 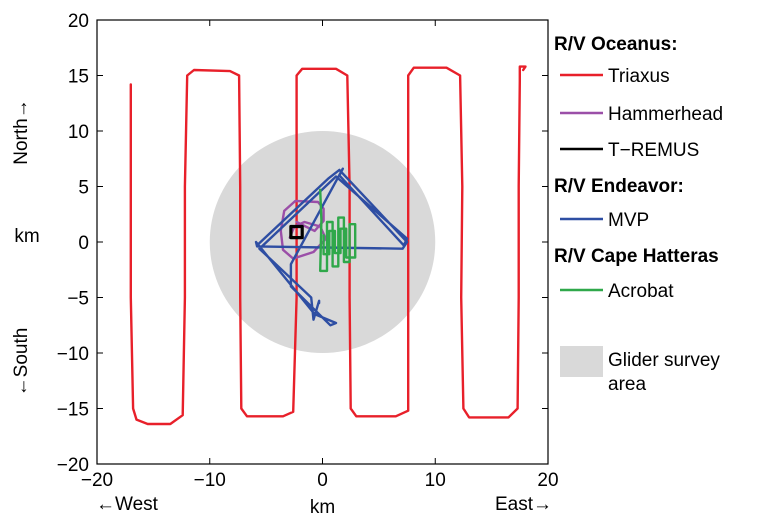 I want to click on y-tick-label: 0, so click(x=83, y=243).